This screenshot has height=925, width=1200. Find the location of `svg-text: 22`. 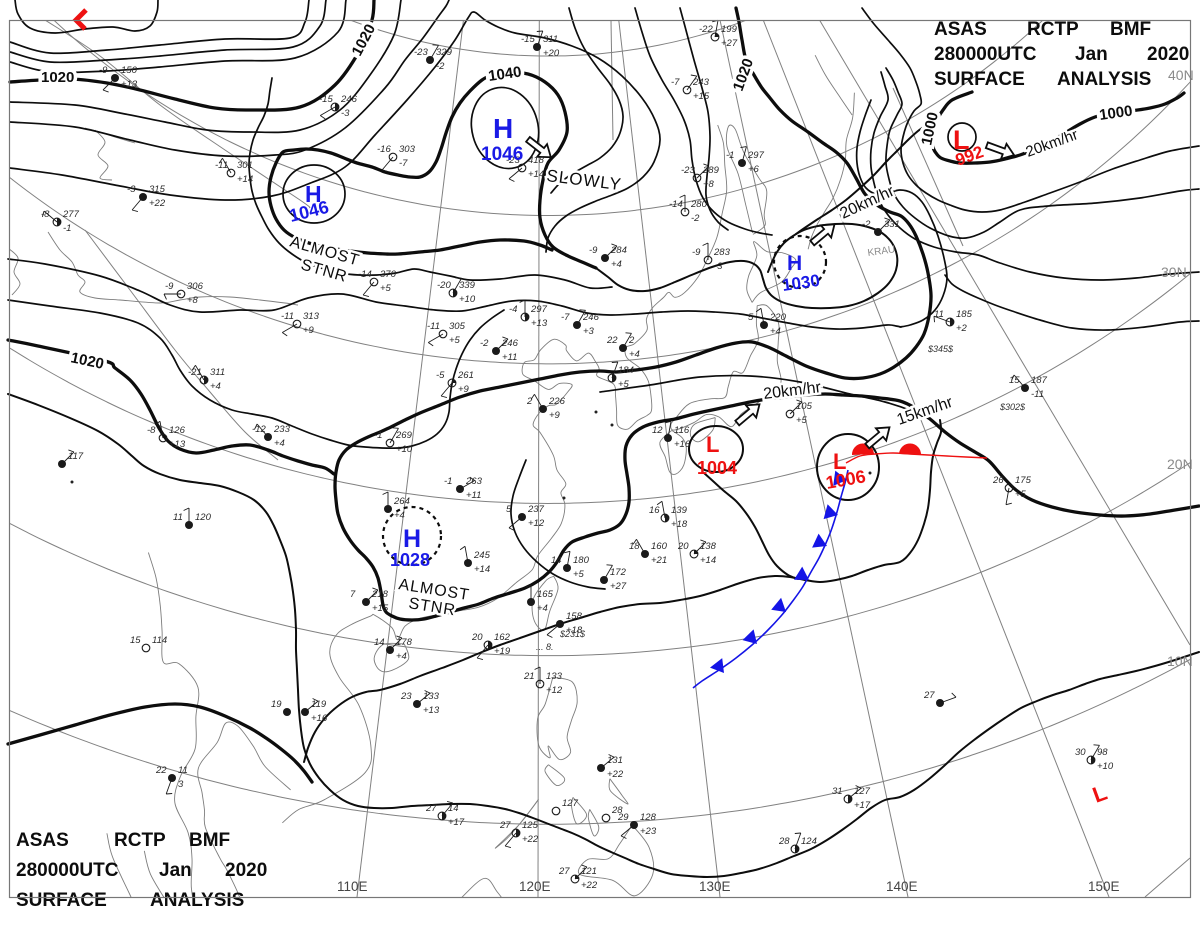

svg-text: 22 is located at coordinates (161, 770).